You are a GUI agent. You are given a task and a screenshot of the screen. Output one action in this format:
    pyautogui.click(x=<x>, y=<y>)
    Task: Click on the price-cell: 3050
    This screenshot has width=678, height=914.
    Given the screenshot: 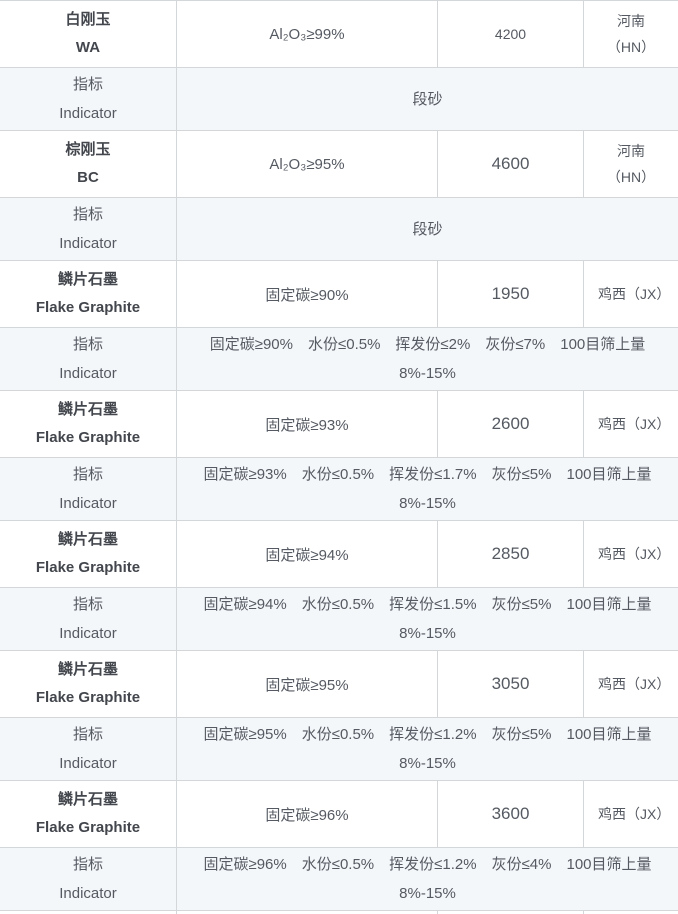 What is the action you would take?
    pyautogui.click(x=510, y=684)
    